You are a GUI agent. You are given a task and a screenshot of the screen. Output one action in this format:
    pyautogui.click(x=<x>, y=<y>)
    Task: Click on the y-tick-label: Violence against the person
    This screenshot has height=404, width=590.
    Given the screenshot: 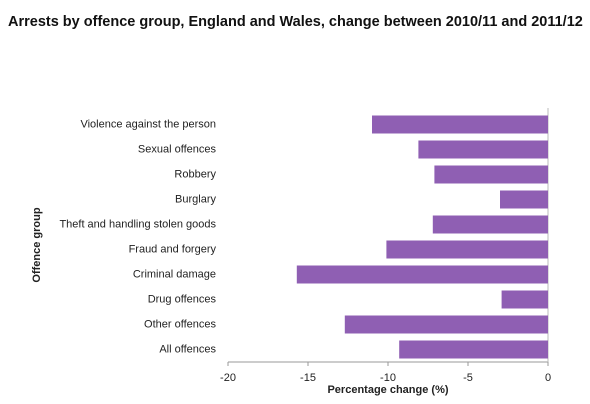 What is the action you would take?
    pyautogui.click(x=148, y=124)
    